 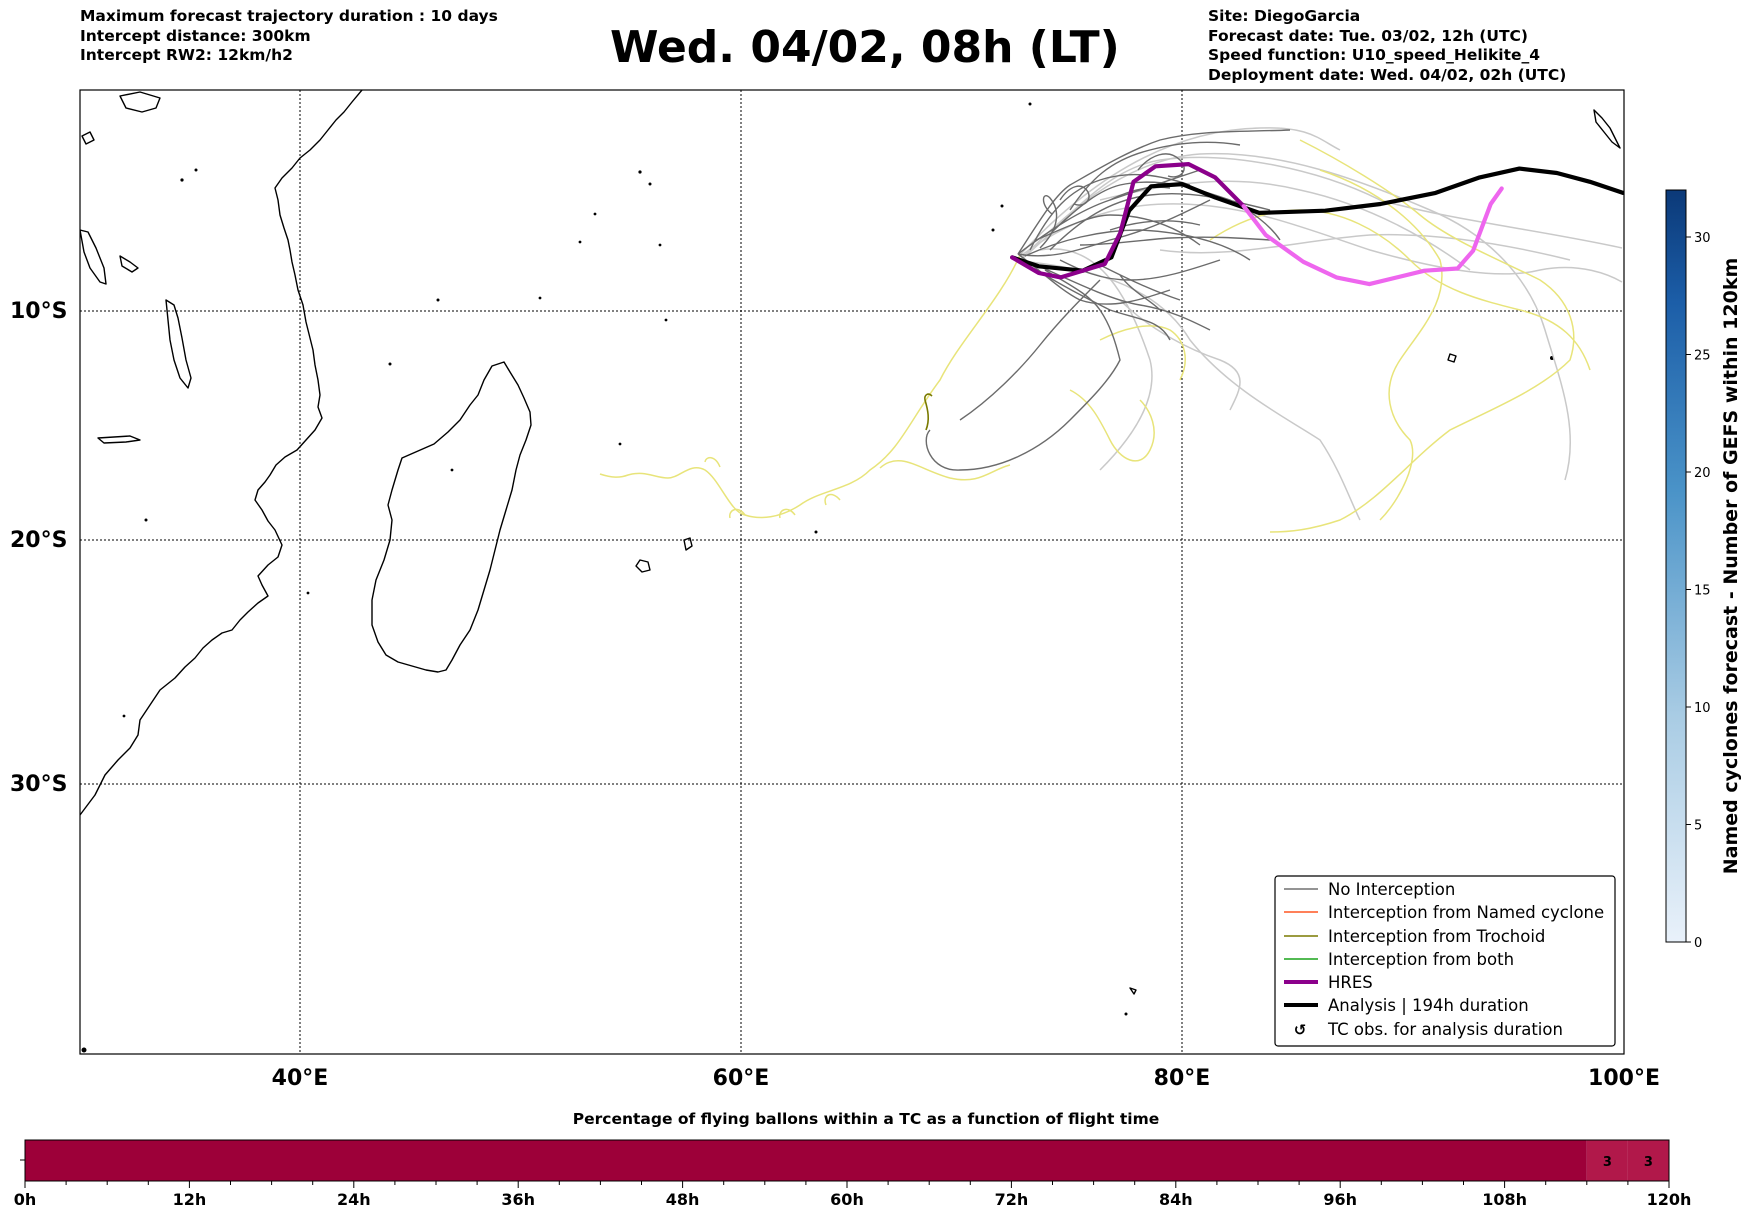 I want to click on lon-label: 40°E, so click(x=300, y=1078).